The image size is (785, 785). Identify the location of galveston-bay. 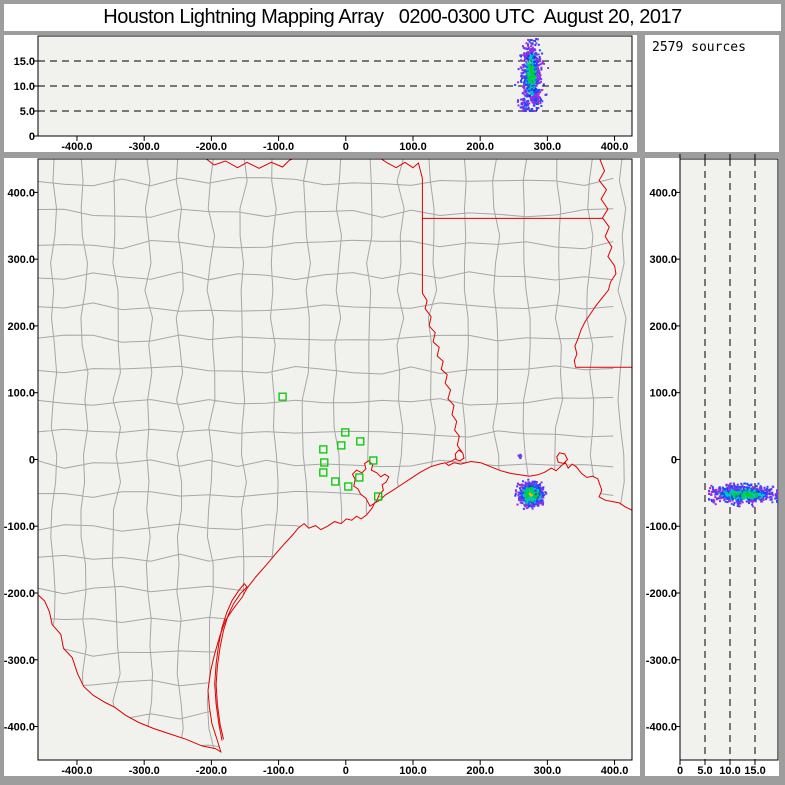
(370, 483).